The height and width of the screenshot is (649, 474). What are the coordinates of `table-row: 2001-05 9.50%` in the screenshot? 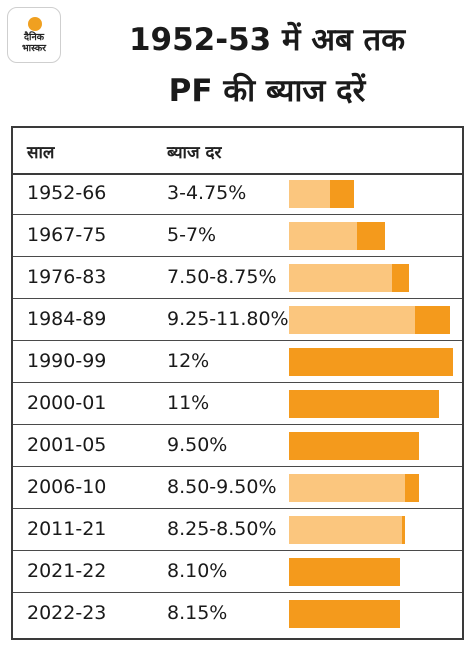 It's located at (237, 446).